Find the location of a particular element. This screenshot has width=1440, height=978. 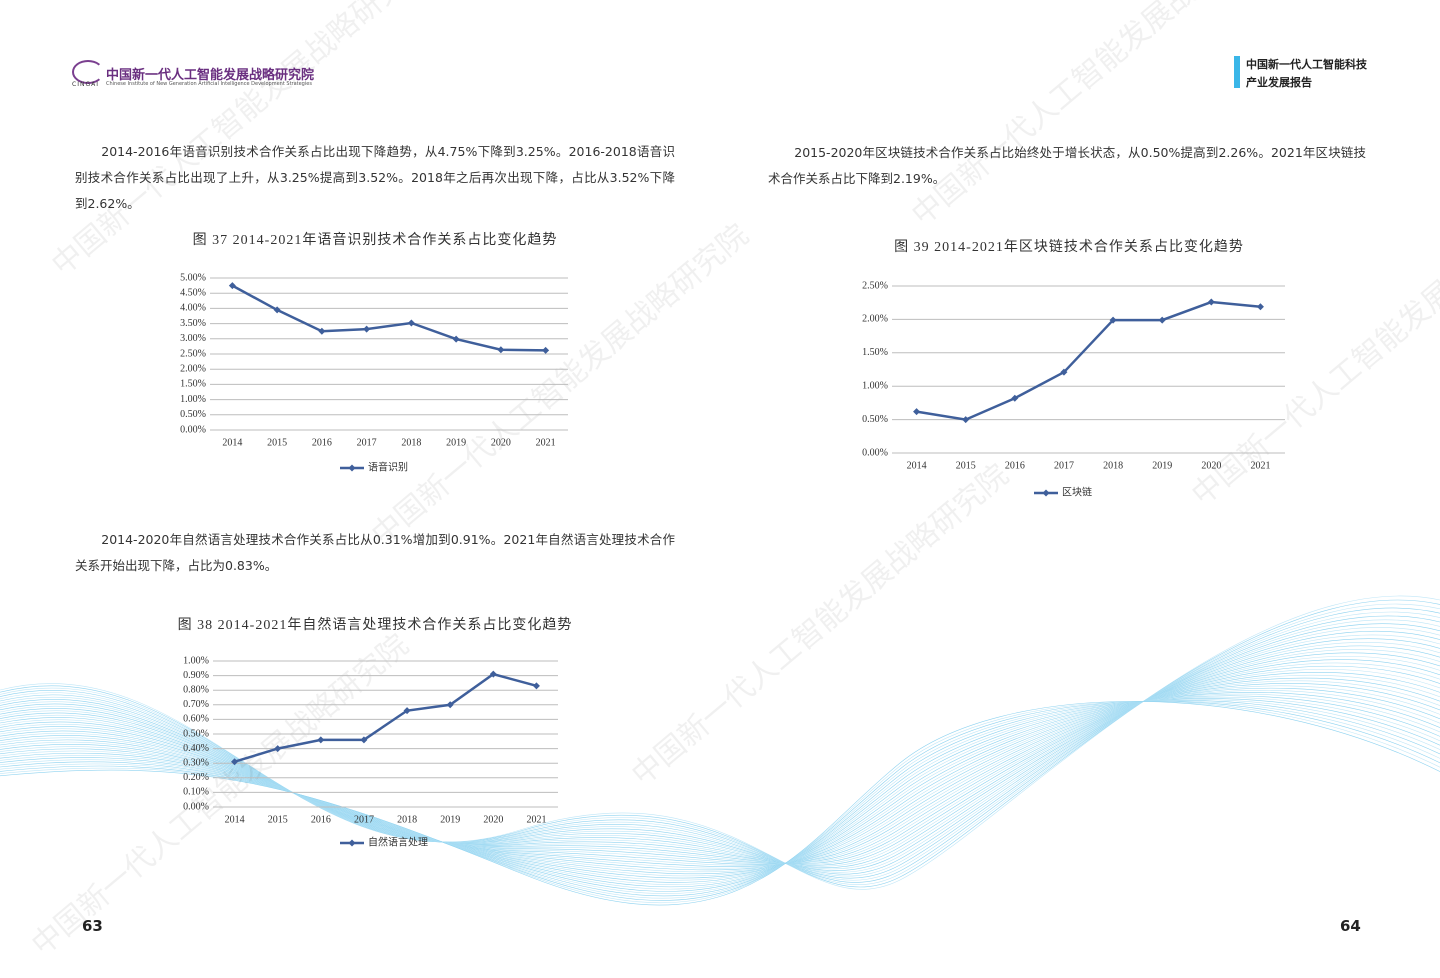

header-right: 中国新一代人工智能科技 产业发展报告 is located at coordinates (1306, 74).